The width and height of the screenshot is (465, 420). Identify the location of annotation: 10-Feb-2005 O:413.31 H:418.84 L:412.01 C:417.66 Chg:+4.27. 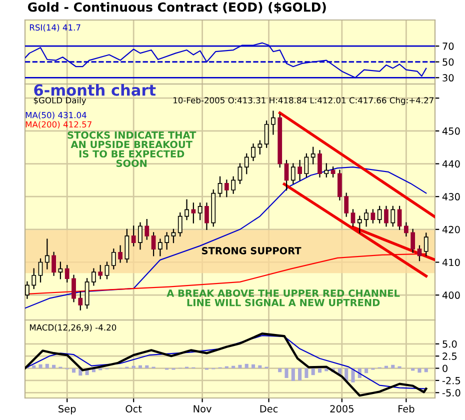
(304, 101).